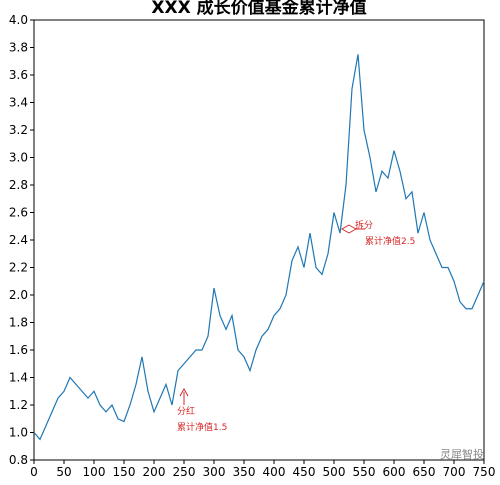 Image resolution: width=500 pixels, height=485 pixels. What do you see at coordinates (18, 240) in the screenshot?
I see `y-tick-label: 2.4` at bounding box center [18, 240].